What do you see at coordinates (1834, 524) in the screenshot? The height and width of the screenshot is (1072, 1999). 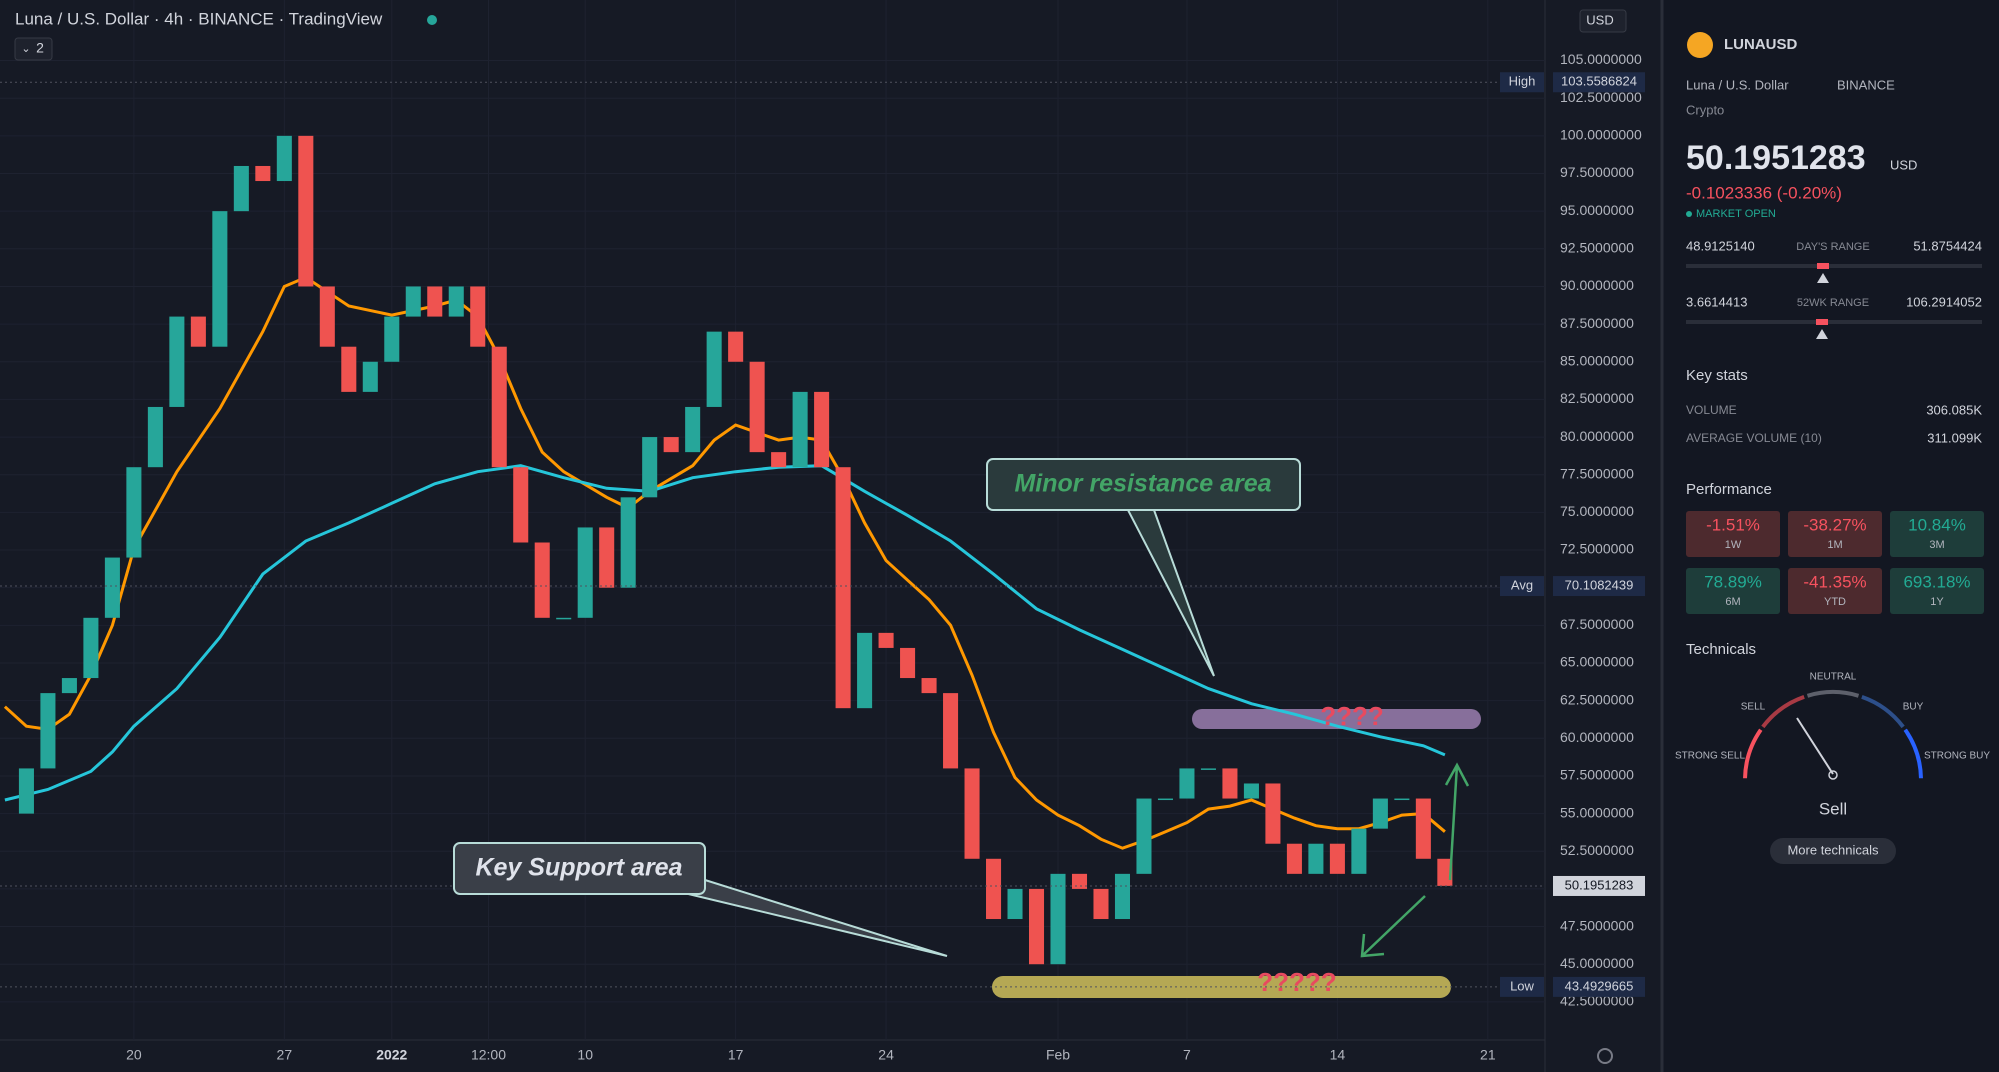 I see `panel-text: -38.27%` at bounding box center [1834, 524].